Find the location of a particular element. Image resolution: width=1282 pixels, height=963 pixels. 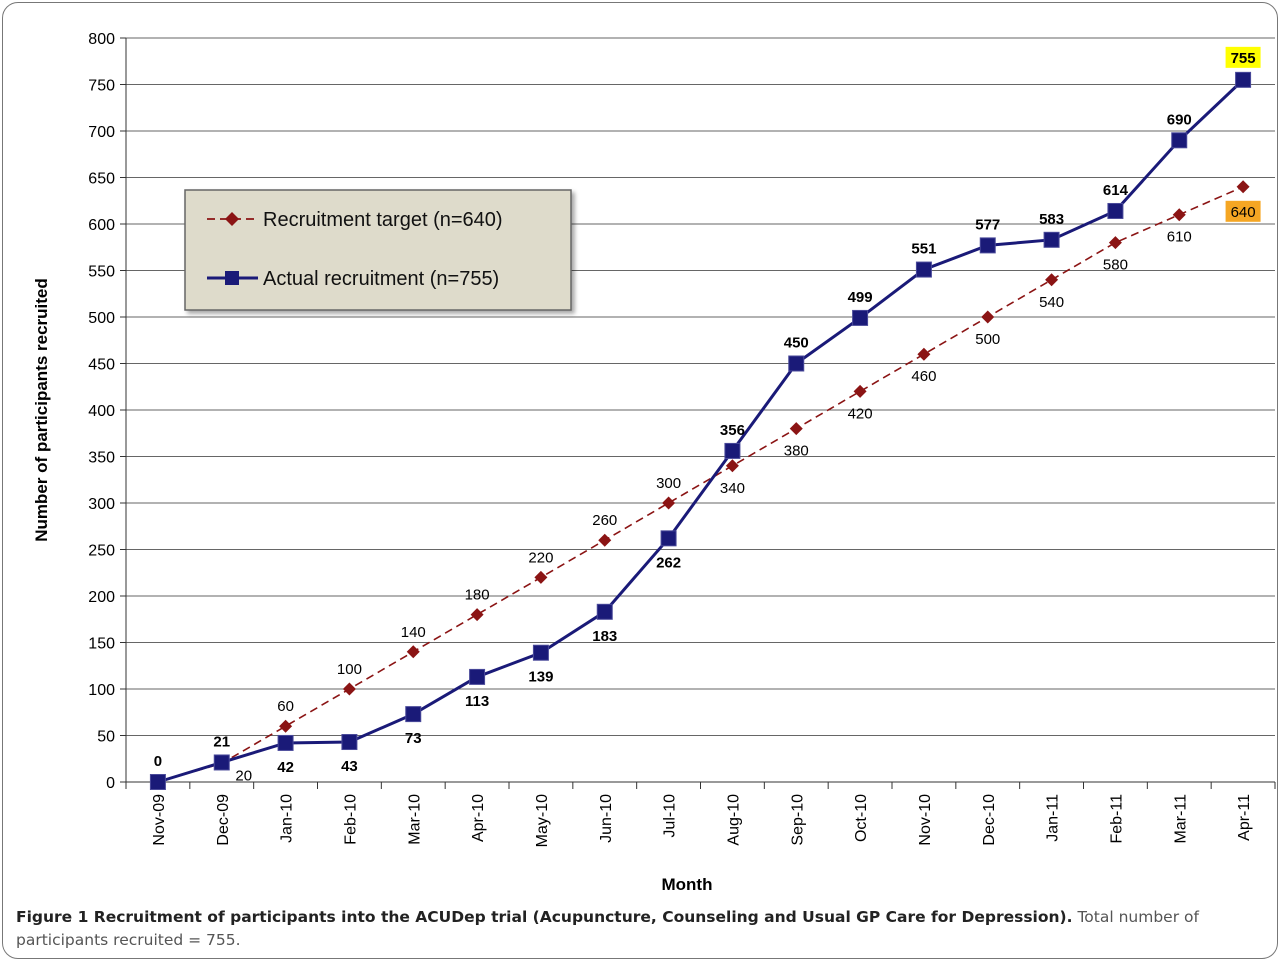

target-label: 140 is located at coordinates (413, 632).